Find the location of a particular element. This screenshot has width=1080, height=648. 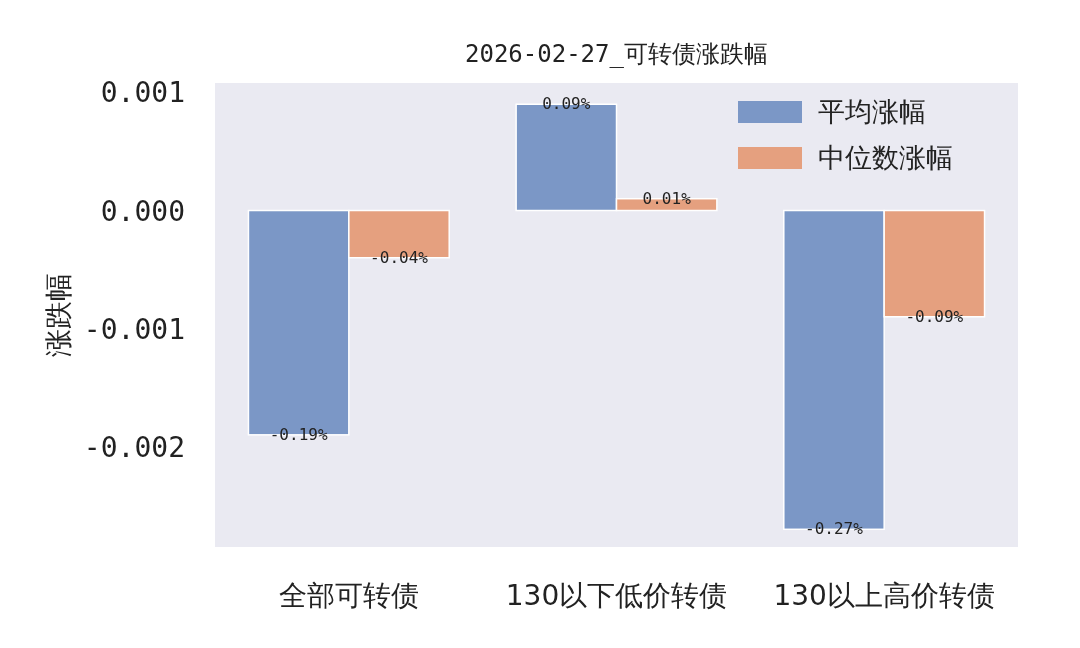

y-tick-label: -0.002 is located at coordinates (134, 447).